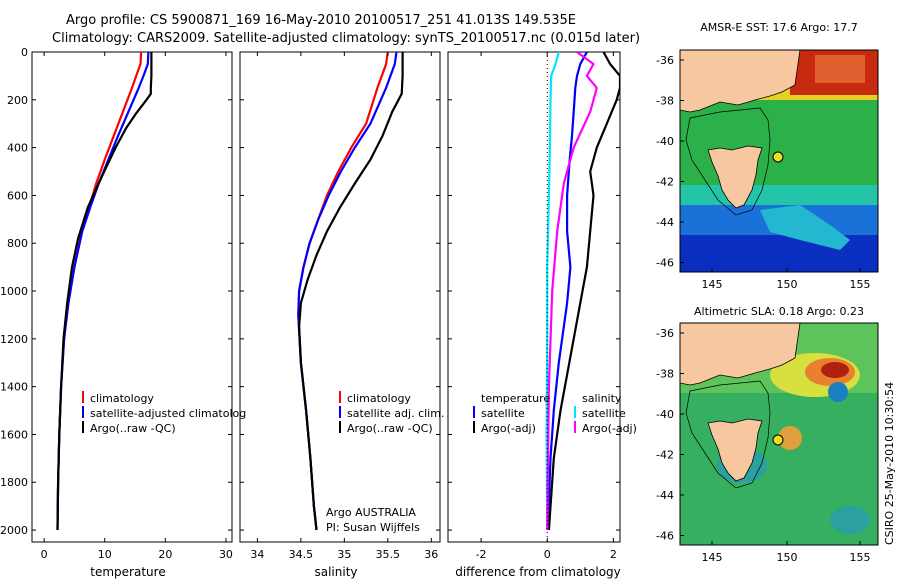 This screenshot has width=900, height=580. What do you see at coordinates (778, 440) in the screenshot?
I see `sla-argo-marker` at bounding box center [778, 440].